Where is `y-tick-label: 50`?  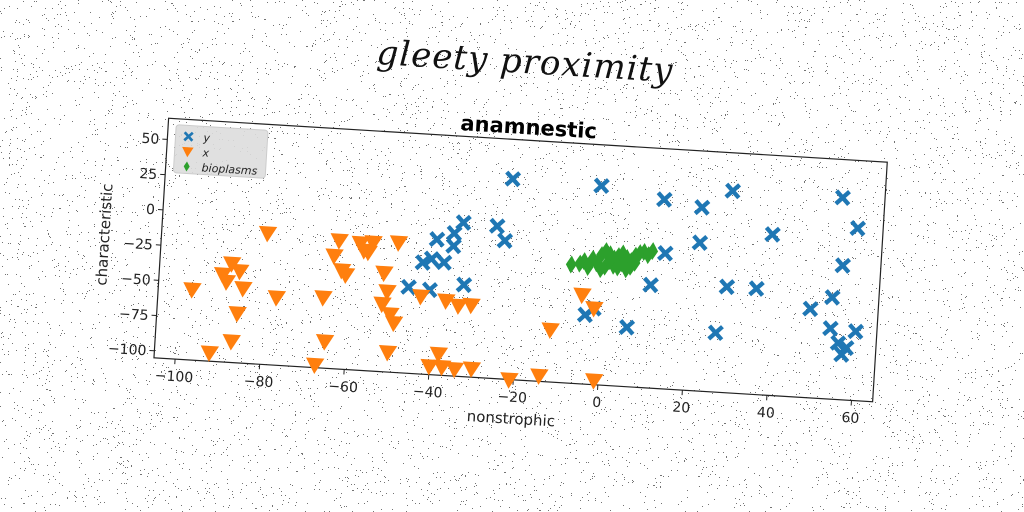
y-tick-label: 50 is located at coordinates (150, 139).